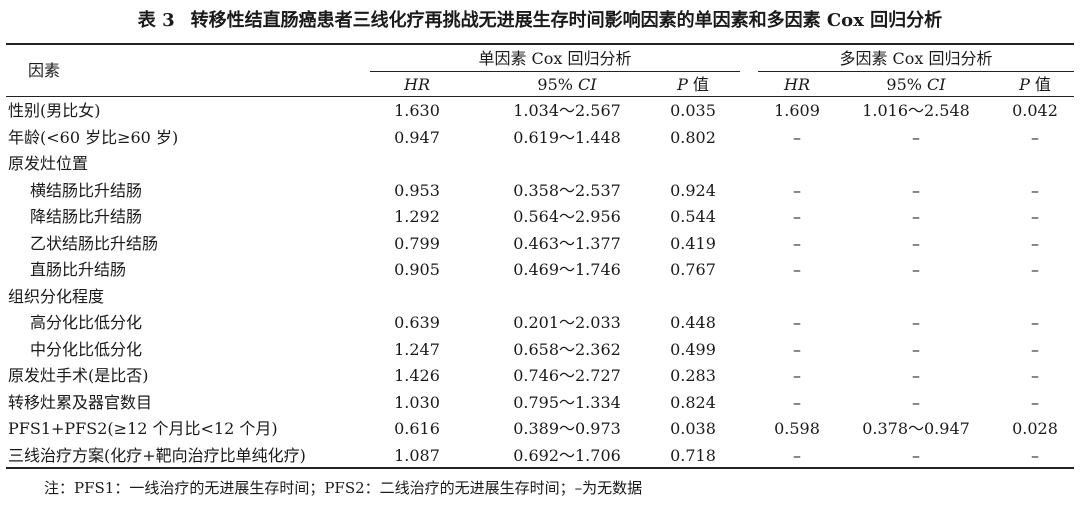 The image size is (1080, 506). I want to click on uni-ci-cell: 0.201～2.033, so click(567, 322).